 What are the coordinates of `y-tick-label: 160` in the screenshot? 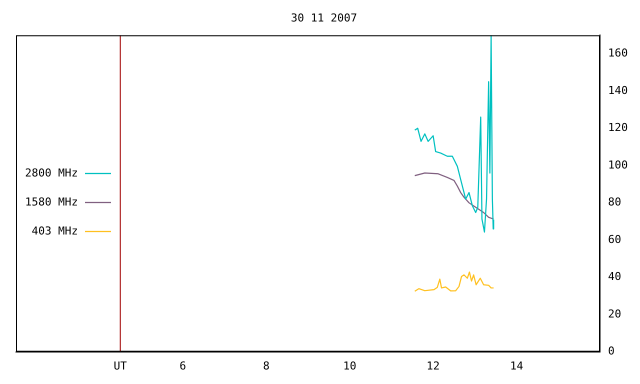 It's located at (618, 53).